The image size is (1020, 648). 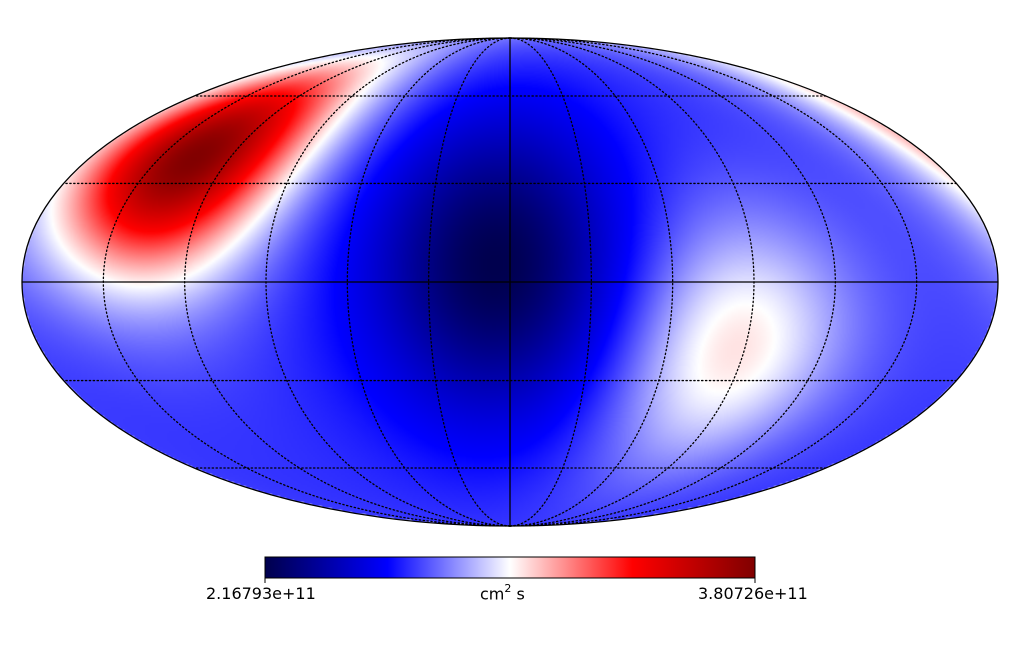 I want to click on colorbar-max-label: 3.80726e+11, so click(x=753, y=593).